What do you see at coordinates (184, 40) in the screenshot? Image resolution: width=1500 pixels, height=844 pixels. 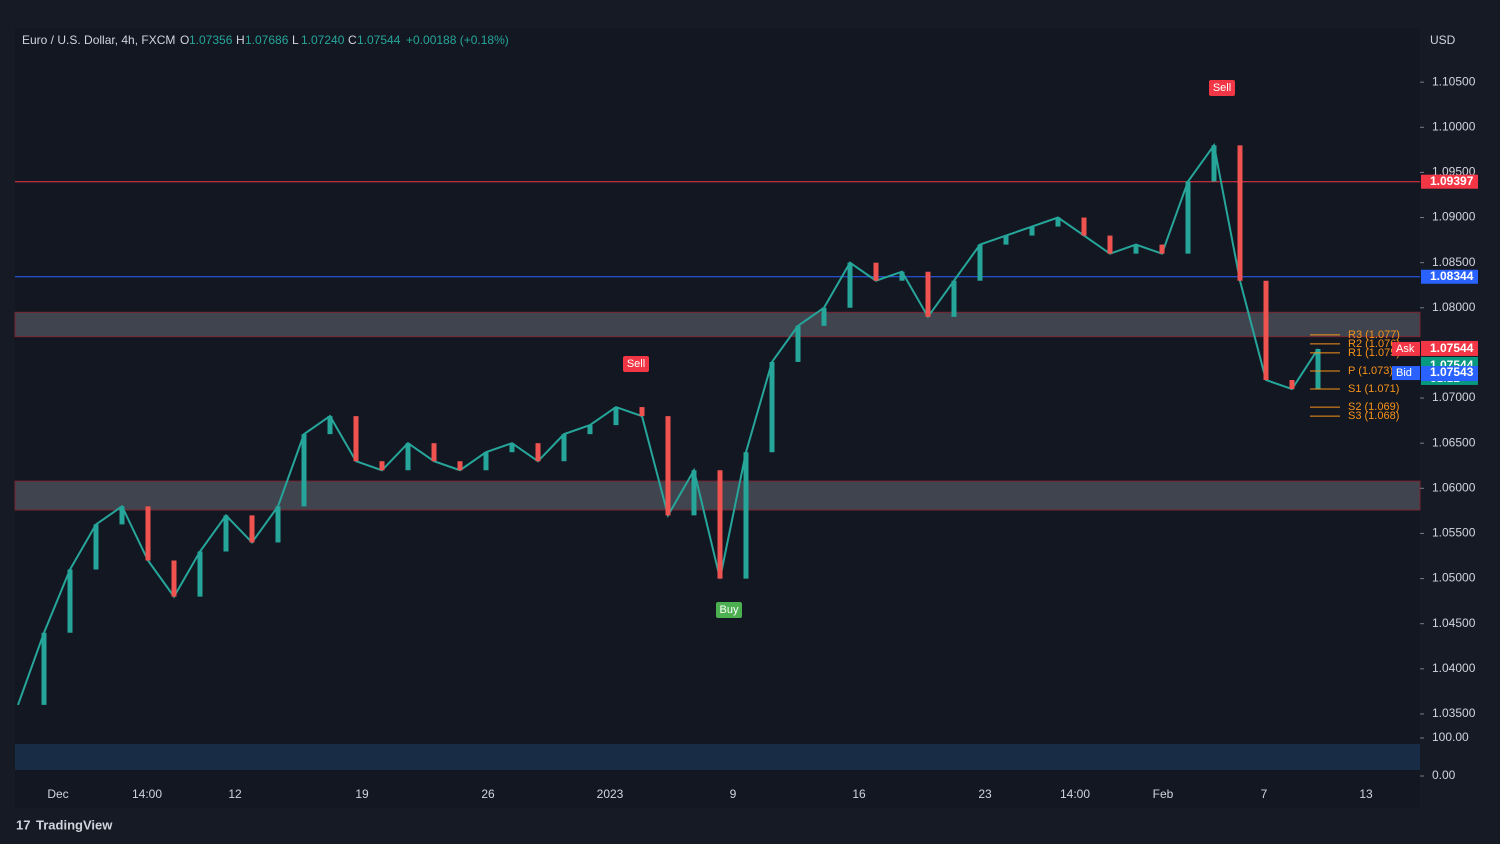 I see `ohlc-key: O` at bounding box center [184, 40].